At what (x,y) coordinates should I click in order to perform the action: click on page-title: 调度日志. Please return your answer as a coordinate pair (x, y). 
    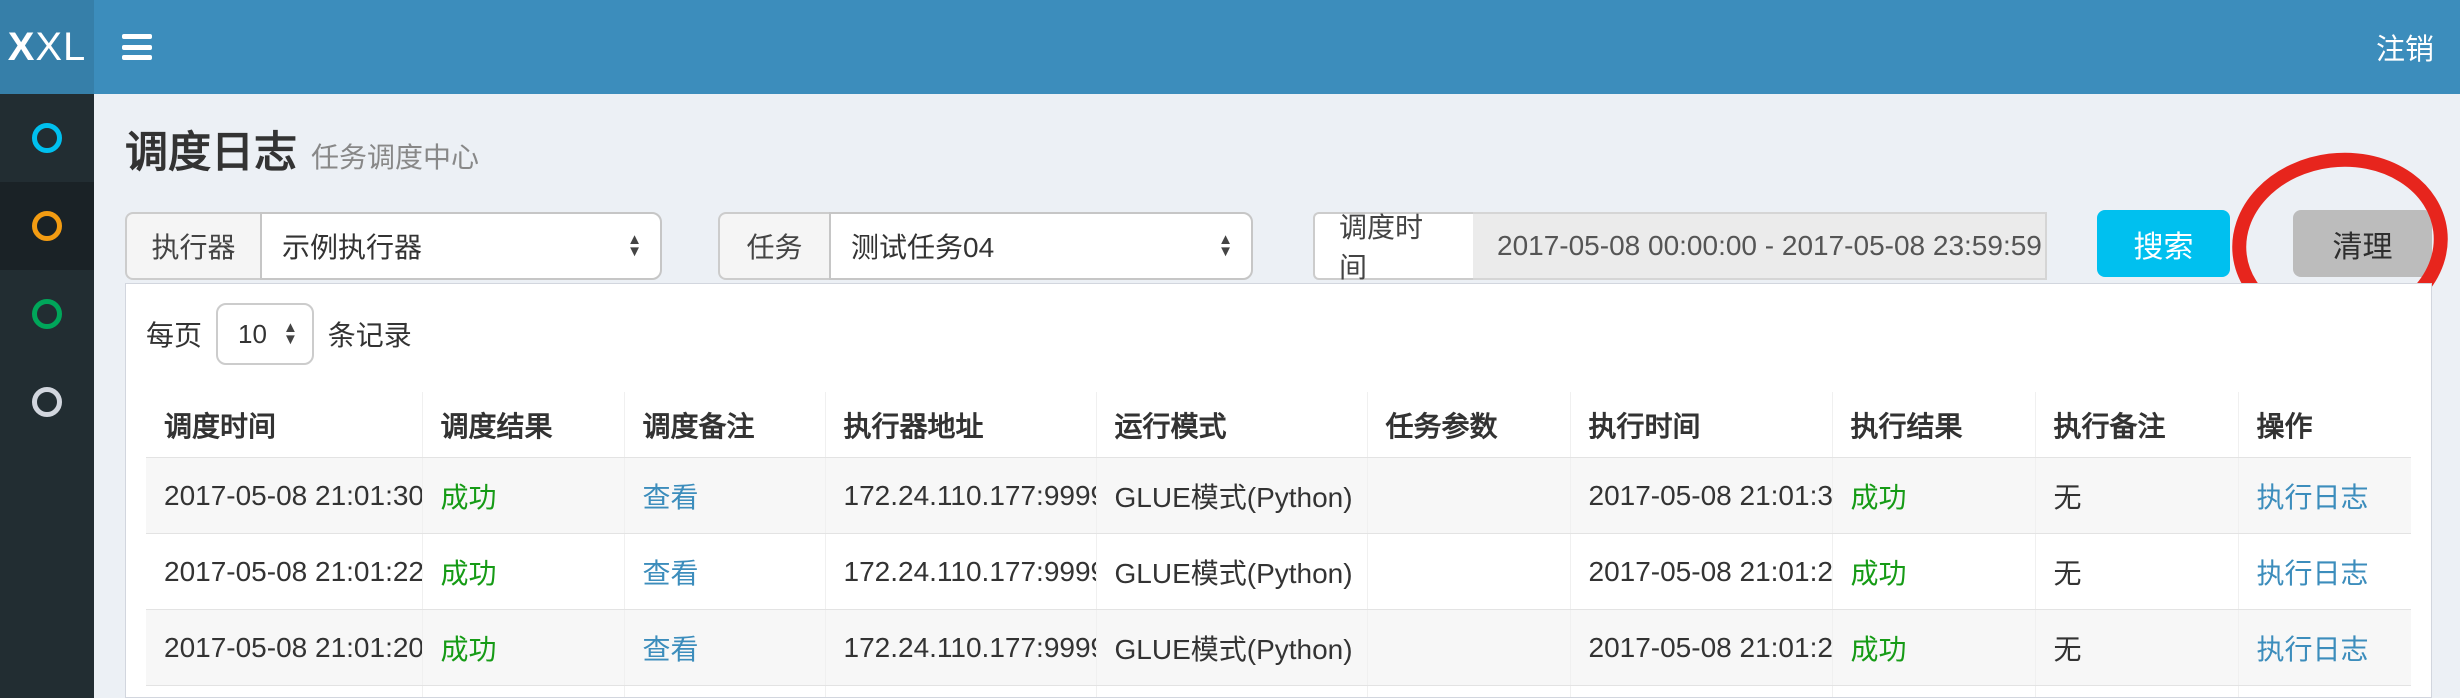
    Looking at the image, I should click on (211, 153).